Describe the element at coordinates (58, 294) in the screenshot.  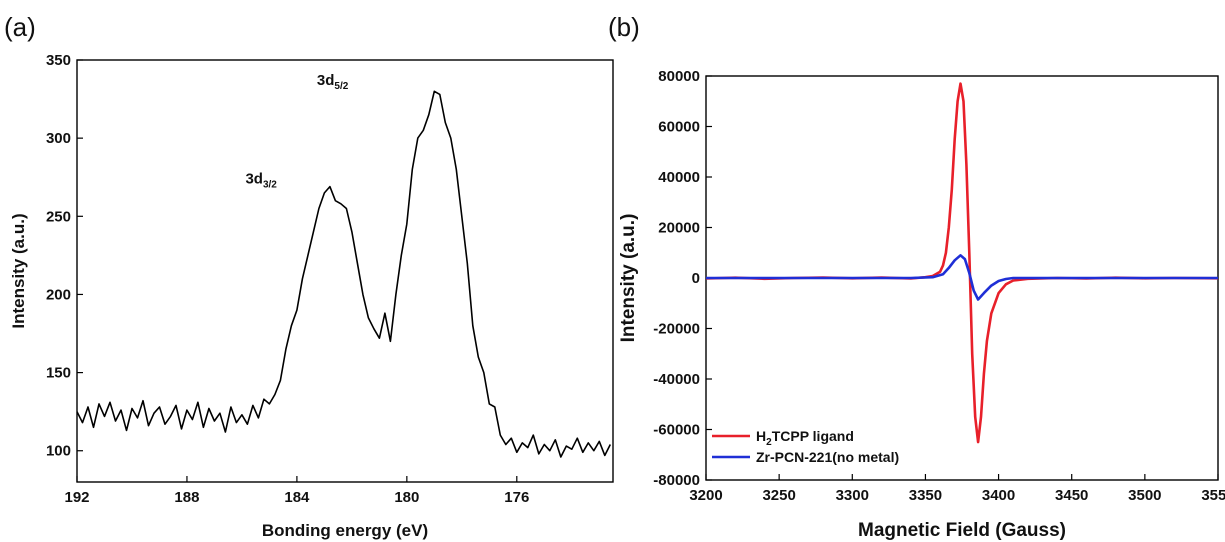
I see `y-tick-label-a: 200` at that location.